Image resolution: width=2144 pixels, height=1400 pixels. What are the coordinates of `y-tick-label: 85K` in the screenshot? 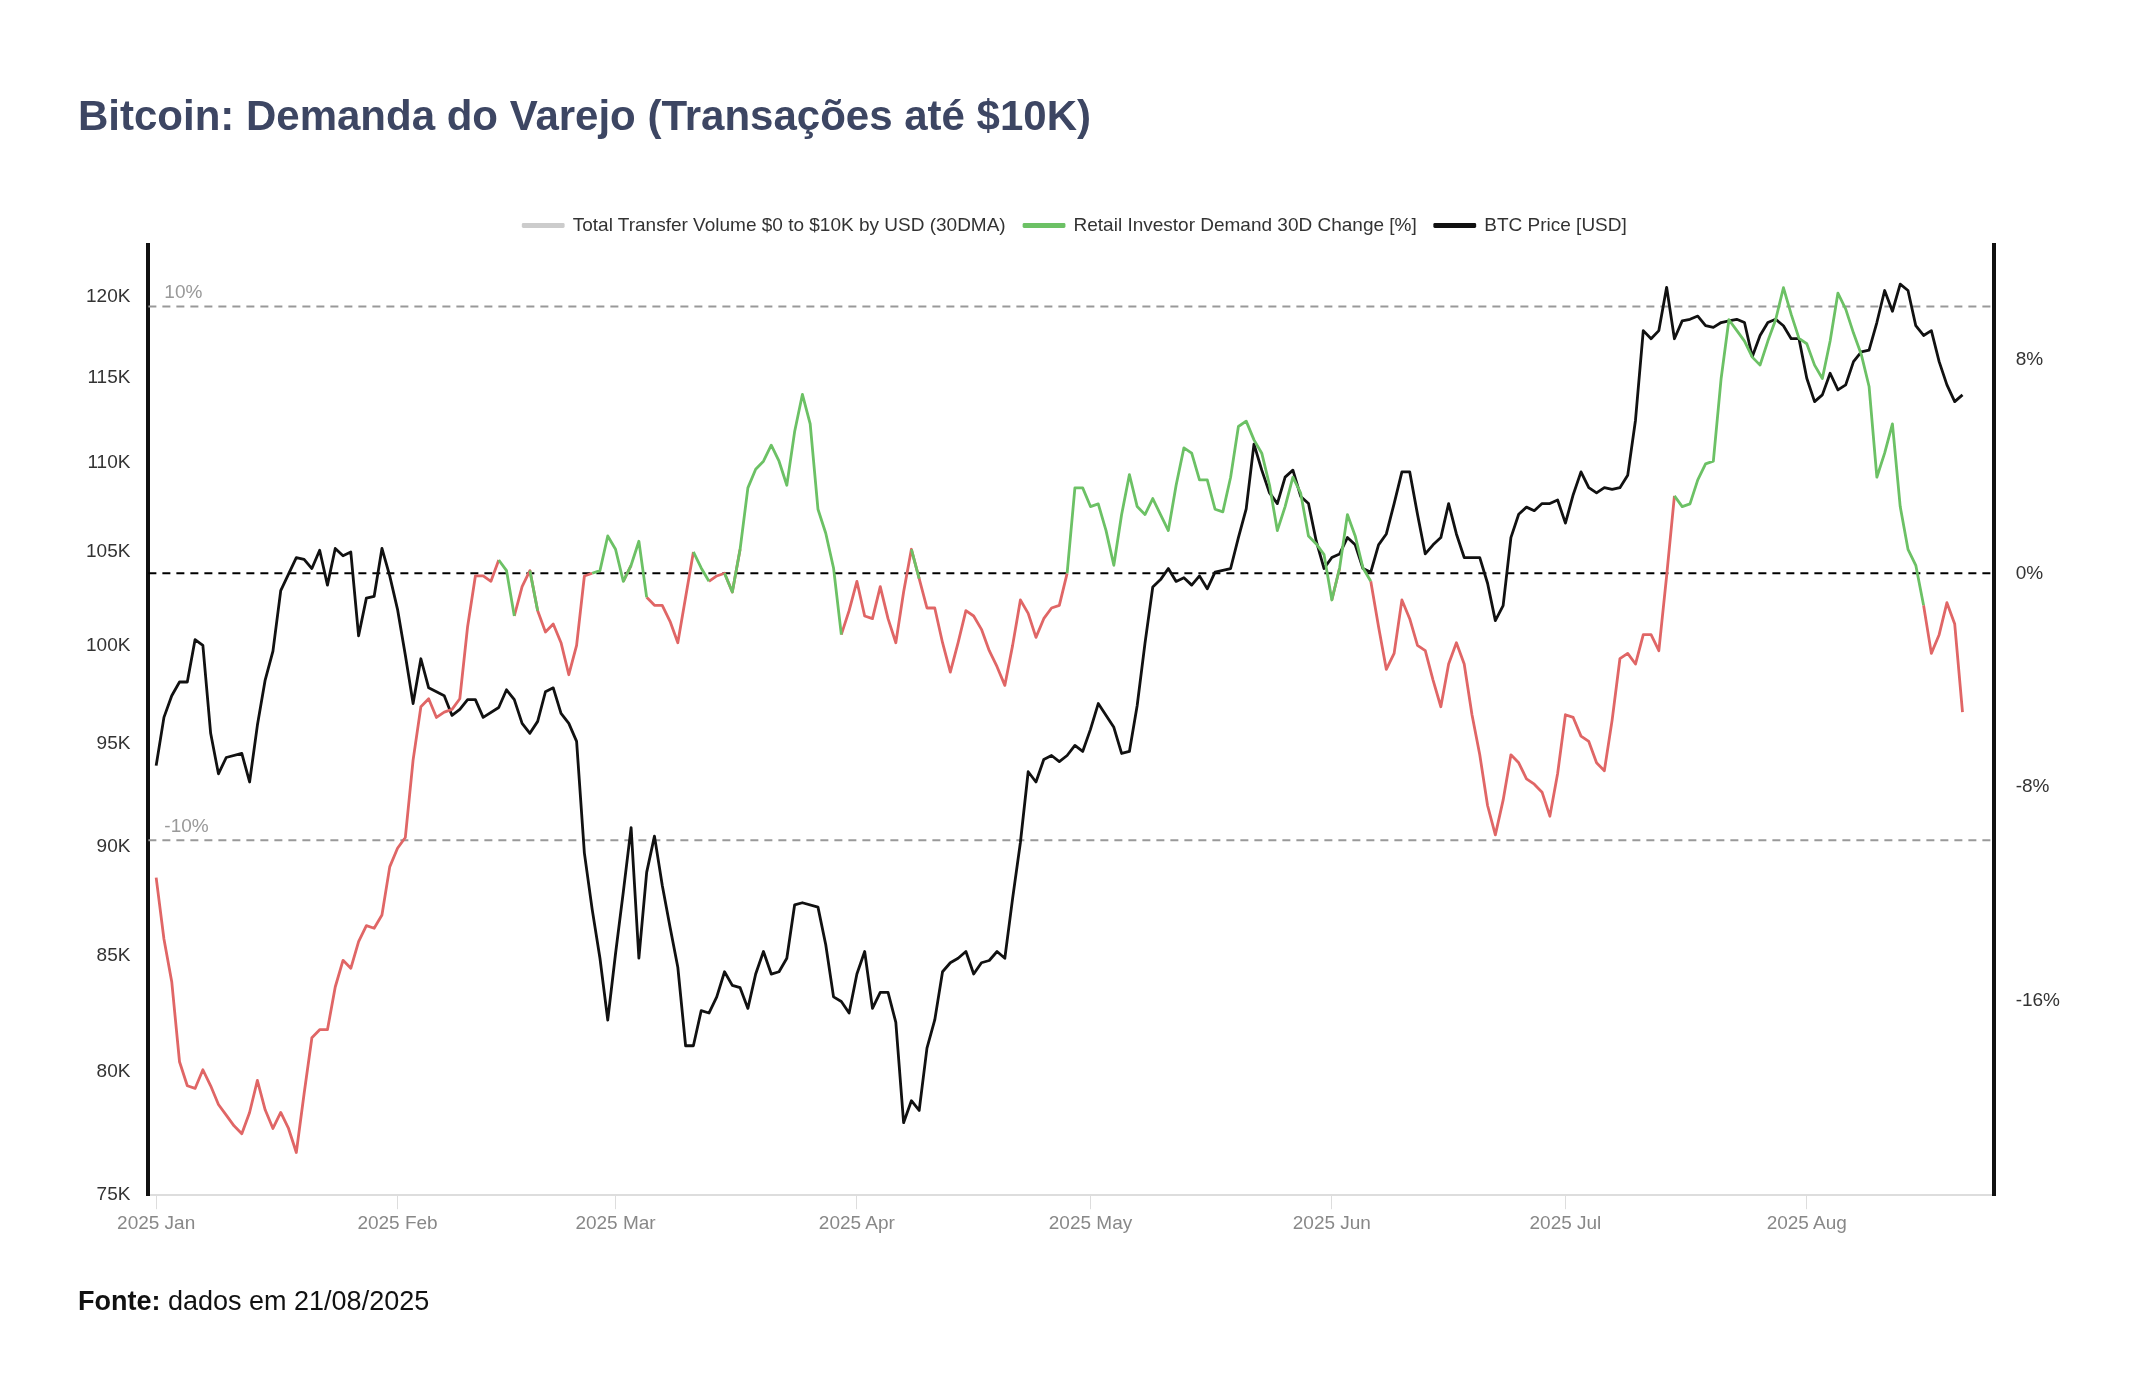 It's located at (113, 955).